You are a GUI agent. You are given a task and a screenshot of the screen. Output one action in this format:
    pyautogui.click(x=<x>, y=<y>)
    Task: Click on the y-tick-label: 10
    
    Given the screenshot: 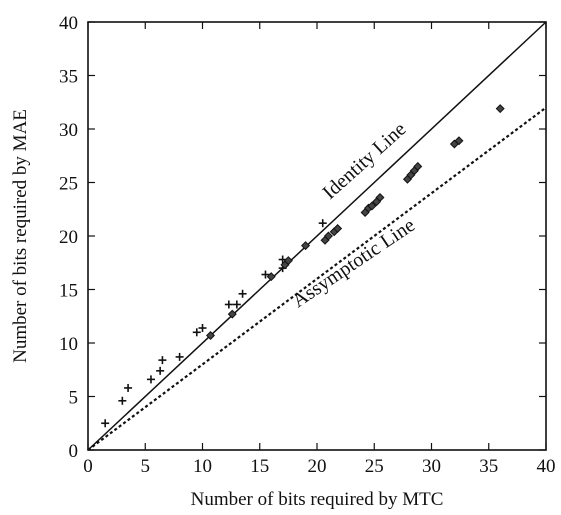 What is the action you would take?
    pyautogui.click(x=68, y=344)
    